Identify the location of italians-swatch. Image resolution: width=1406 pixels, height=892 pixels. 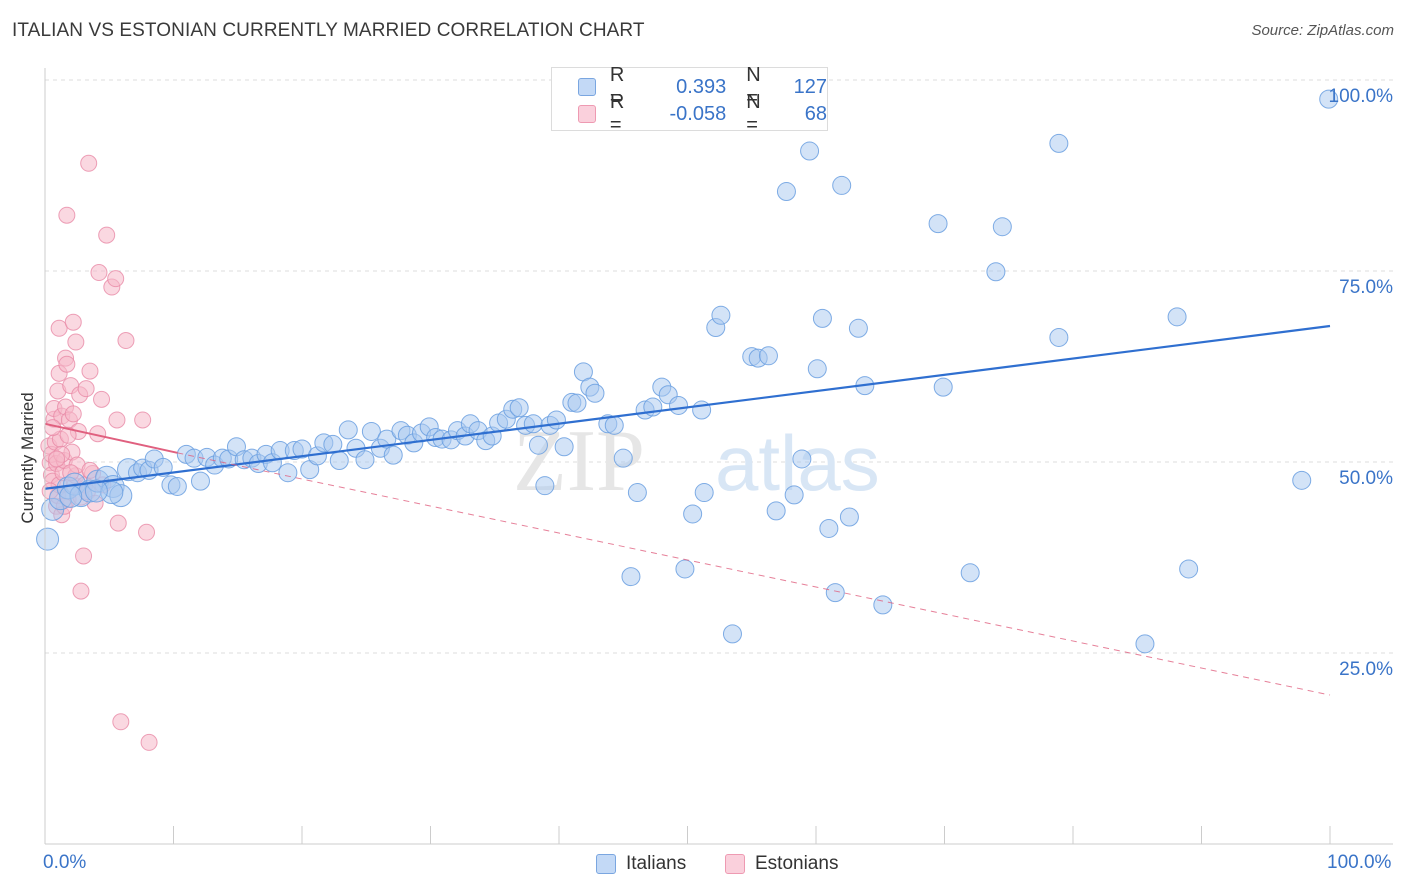
(587, 87).